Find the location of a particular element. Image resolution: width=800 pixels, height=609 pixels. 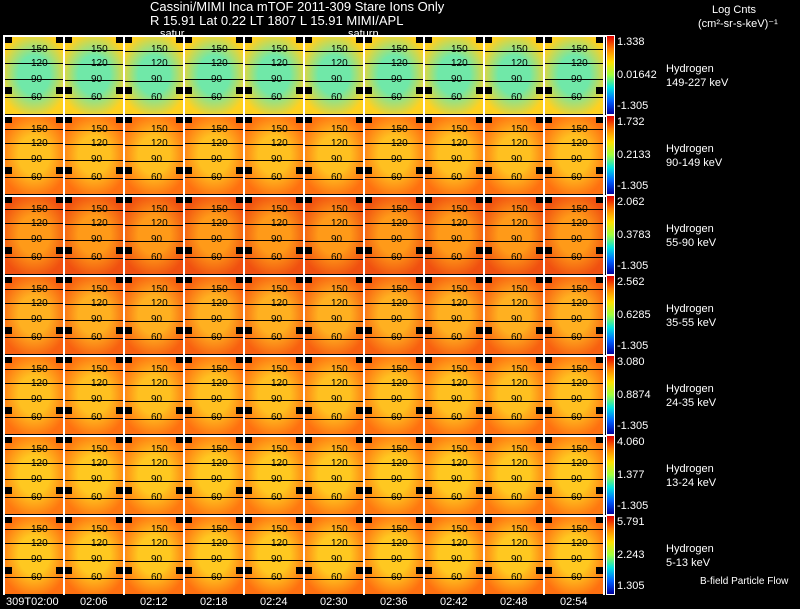

units-line-1: Log Cnts is located at coordinates (734, 10).